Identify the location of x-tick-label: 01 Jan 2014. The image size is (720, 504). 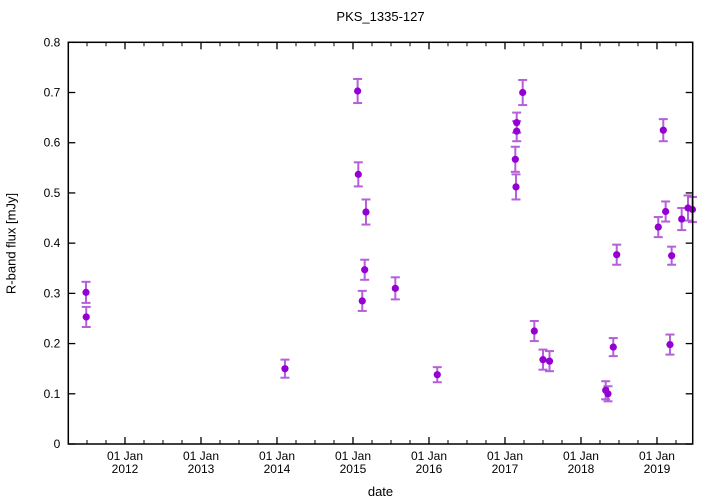
(277, 462).